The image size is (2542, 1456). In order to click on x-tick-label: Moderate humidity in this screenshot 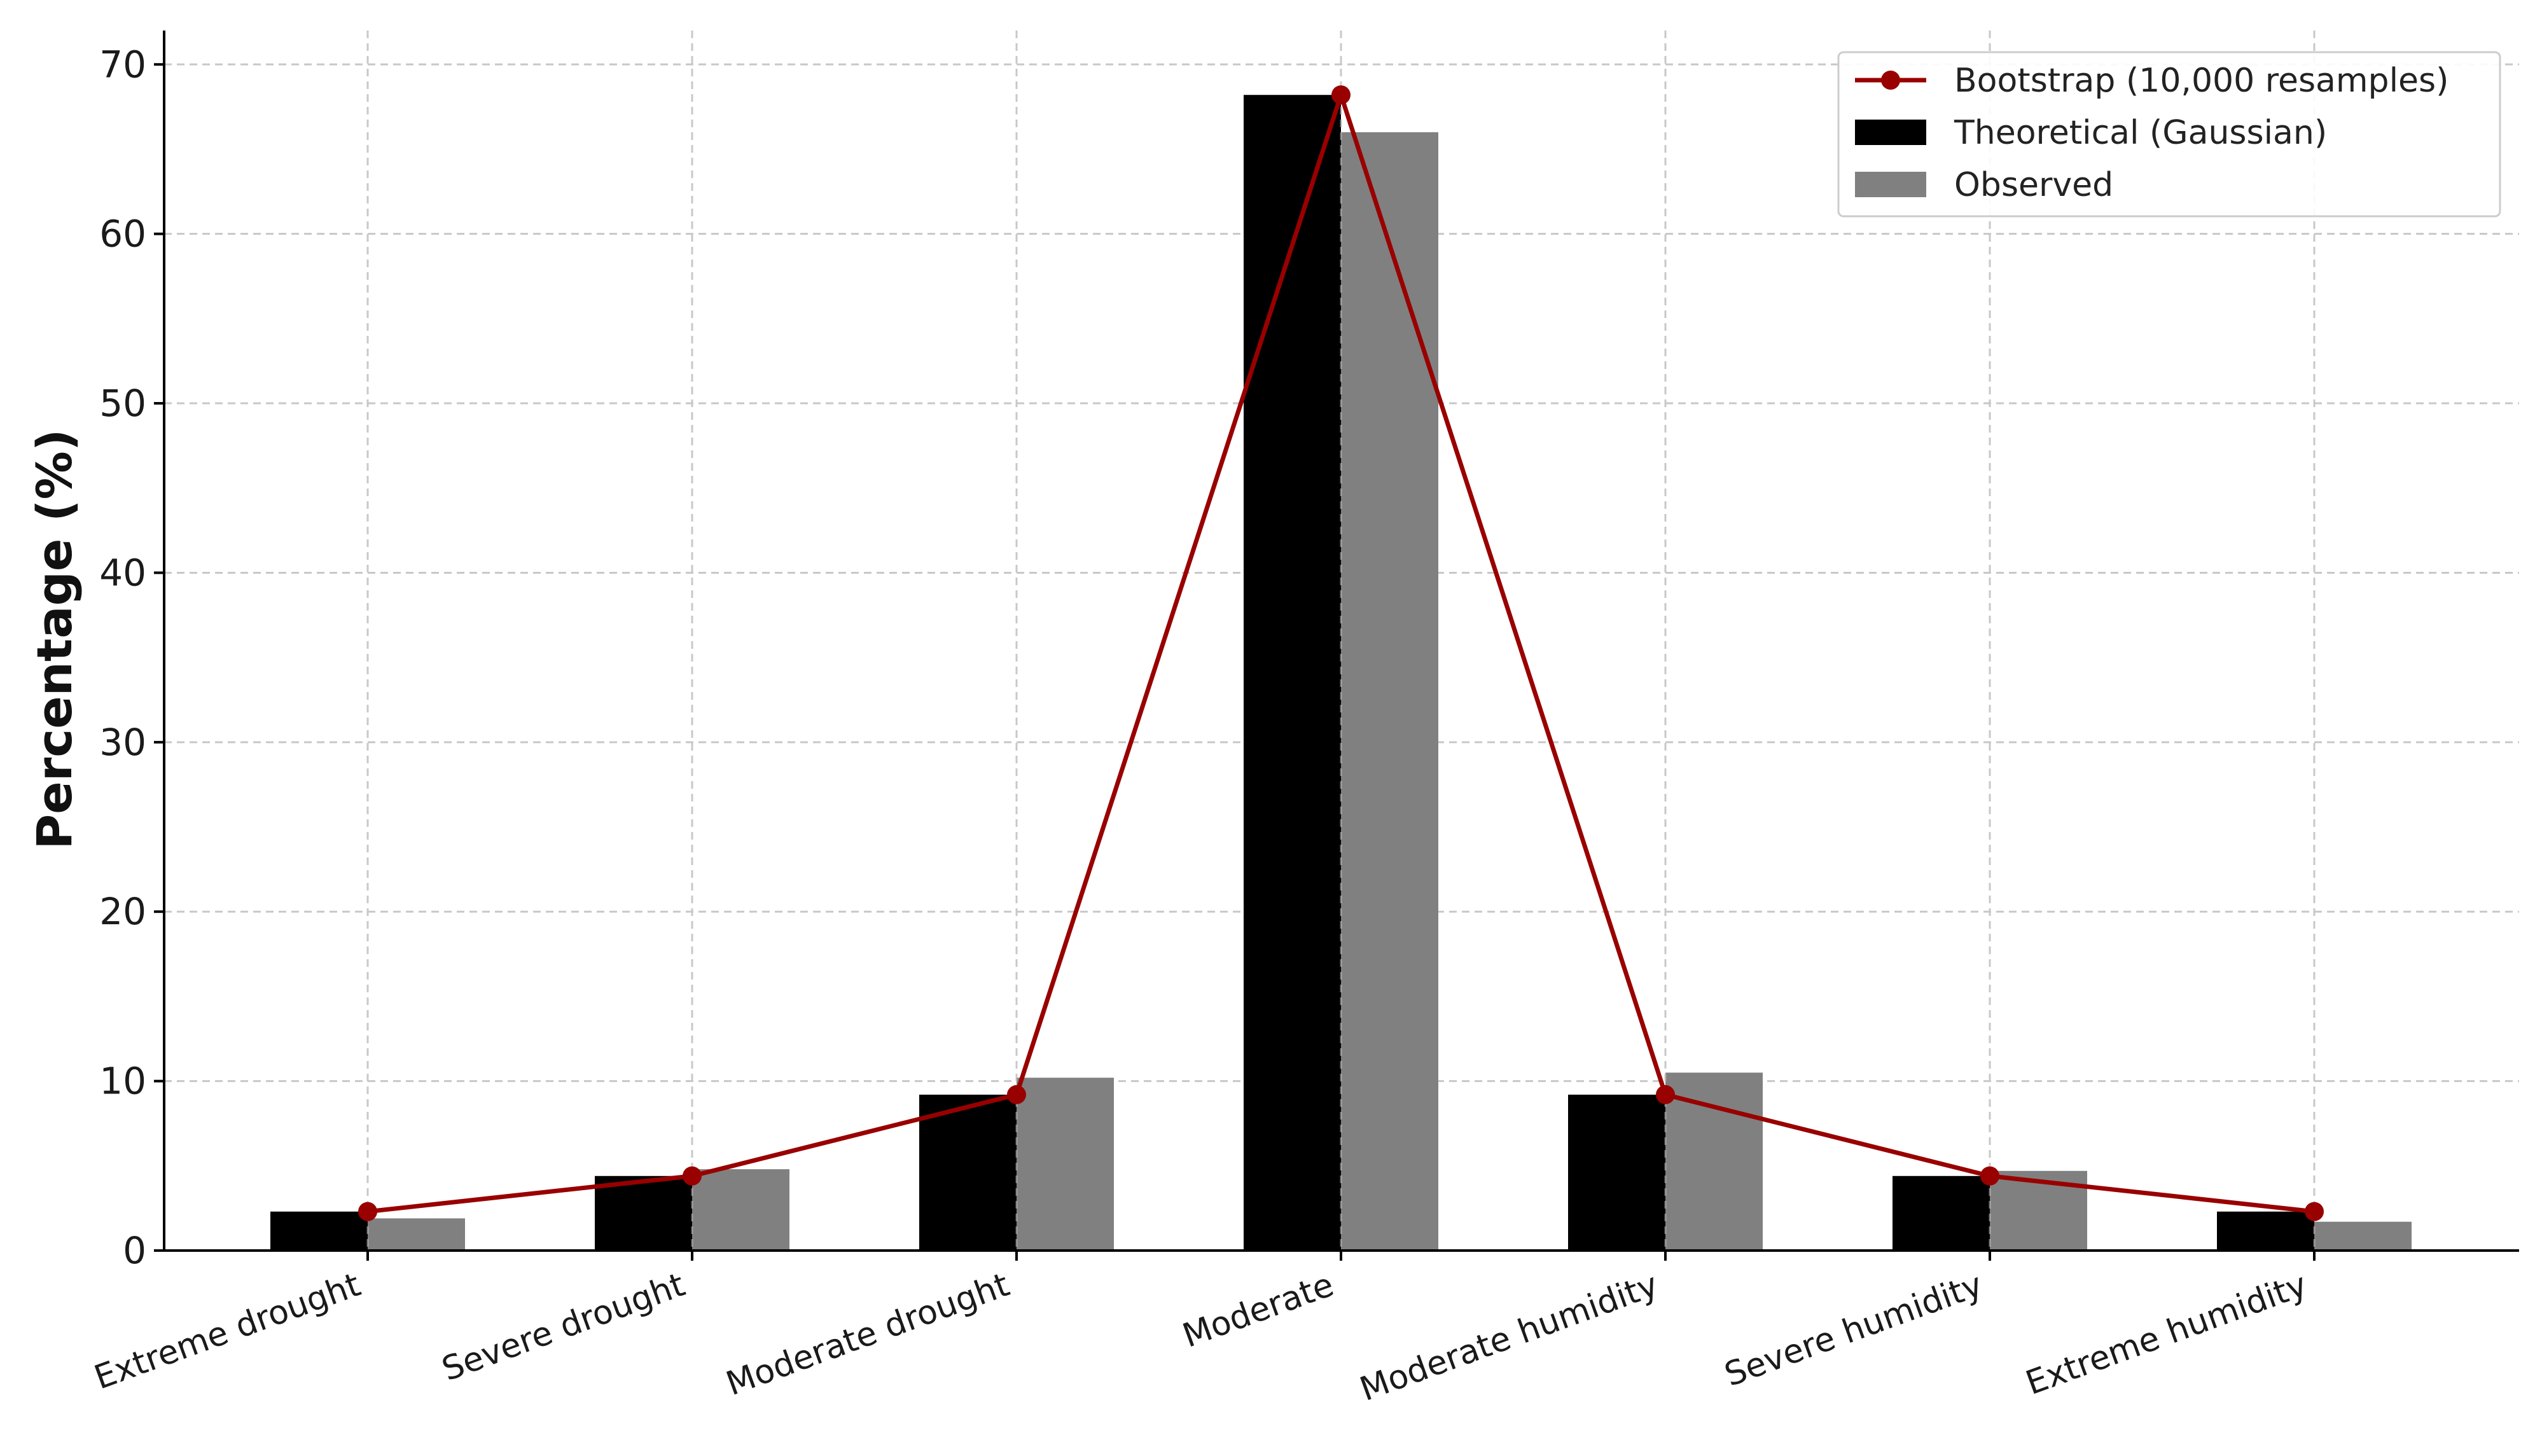, I will do `click(1509, 1337)`.